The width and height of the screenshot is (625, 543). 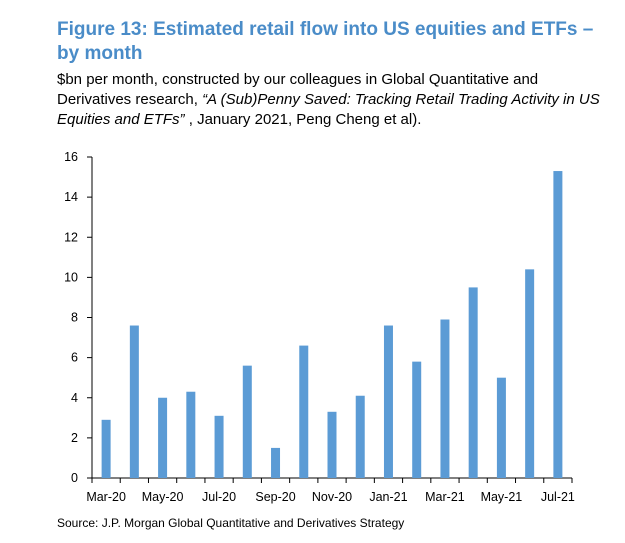 What do you see at coordinates (71, 157) in the screenshot?
I see `y-tick-label: 16` at bounding box center [71, 157].